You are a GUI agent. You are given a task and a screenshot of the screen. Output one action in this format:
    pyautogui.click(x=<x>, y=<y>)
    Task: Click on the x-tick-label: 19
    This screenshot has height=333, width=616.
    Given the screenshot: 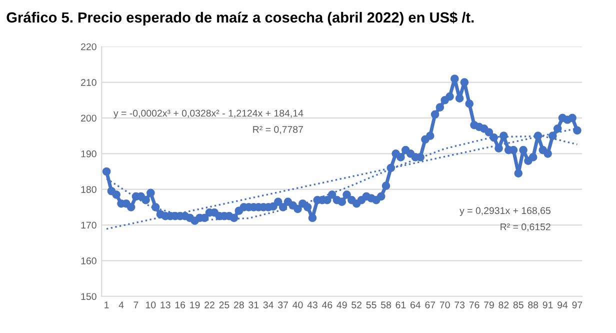 What is the action you would take?
    pyautogui.click(x=195, y=304)
    